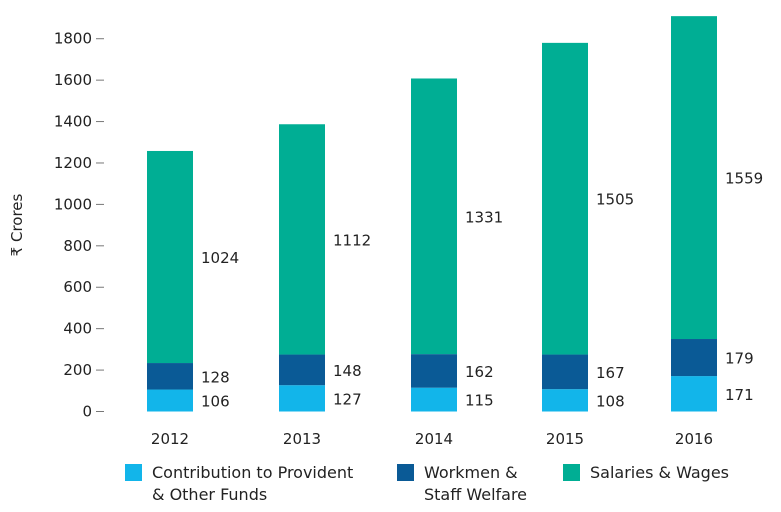 The image size is (781, 512). Describe the element at coordinates (565, 439) in the screenshot. I see `x-tick-label: 2015` at that location.